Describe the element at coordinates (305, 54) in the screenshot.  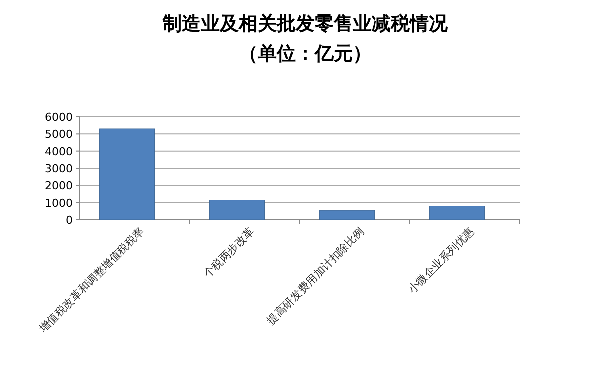
I see `chart-subtitle: （单位：亿元）` at that location.